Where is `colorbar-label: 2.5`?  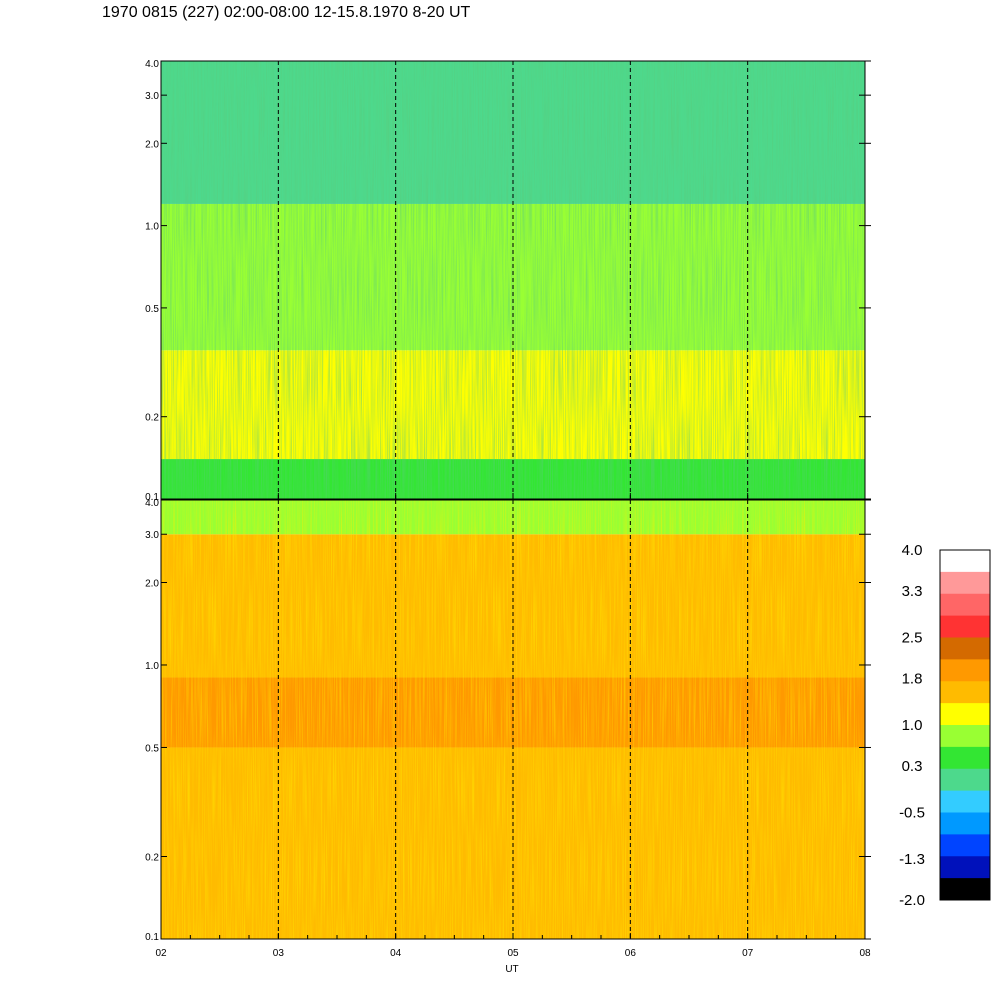
colorbar-label: 2.5 is located at coordinates (912, 638).